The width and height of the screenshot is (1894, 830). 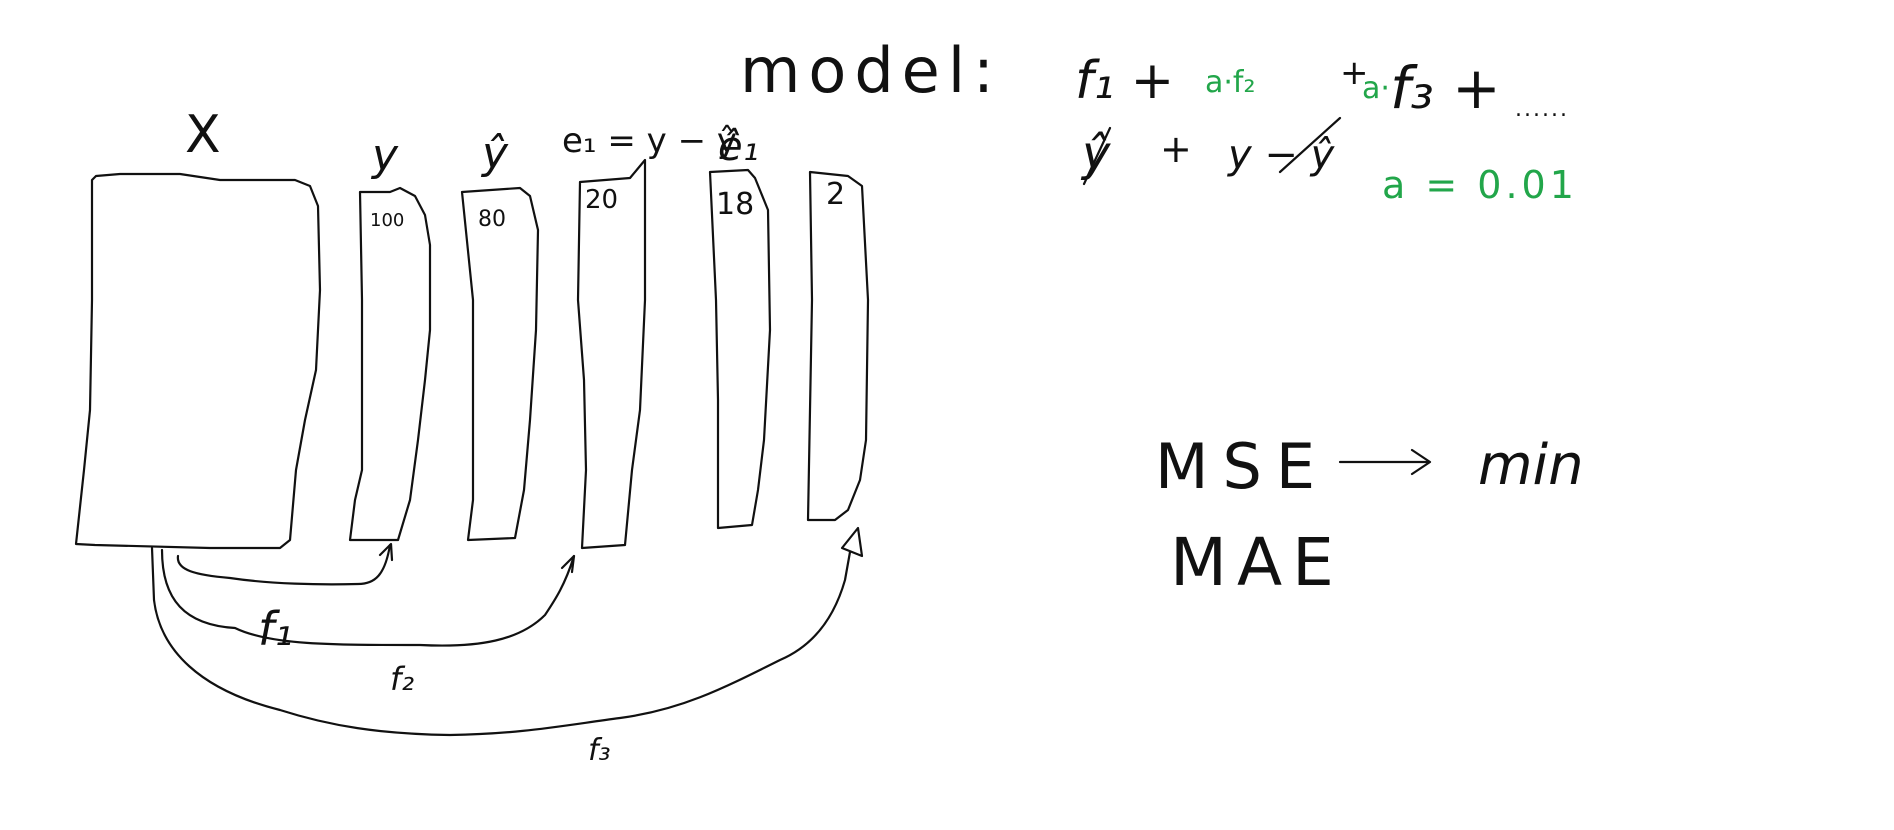 What do you see at coordinates (852, 542) in the screenshot?
I see `arrow-f3-head` at bounding box center [852, 542].